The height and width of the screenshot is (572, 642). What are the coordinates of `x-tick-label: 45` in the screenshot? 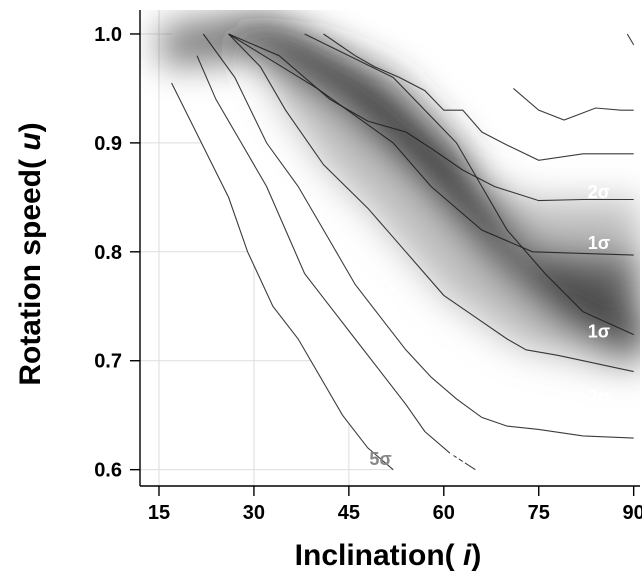 It's located at (349, 513).